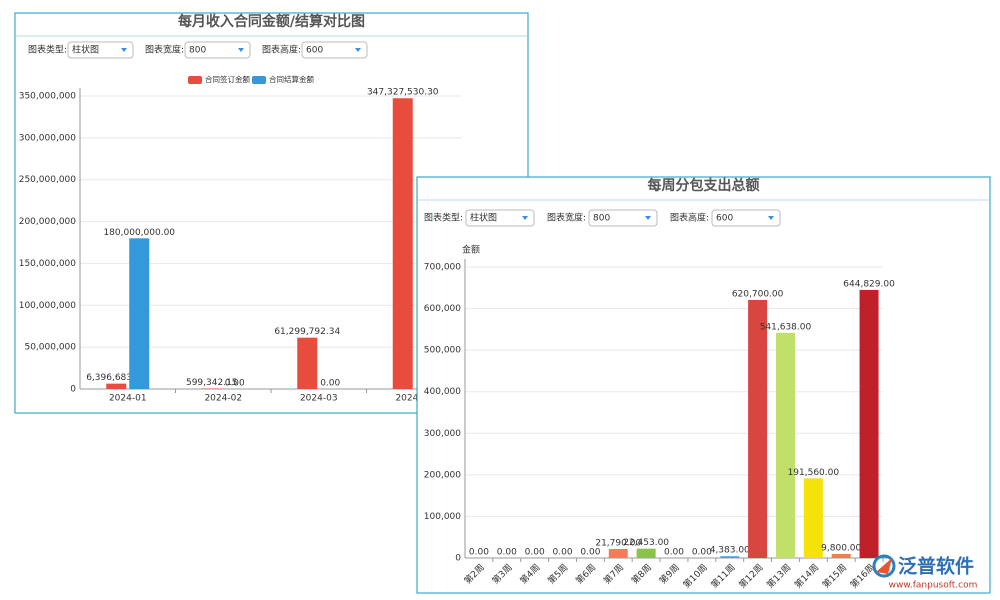  What do you see at coordinates (227, 79) in the screenshot?
I see `legend-label: 合同签订金额` at bounding box center [227, 79].